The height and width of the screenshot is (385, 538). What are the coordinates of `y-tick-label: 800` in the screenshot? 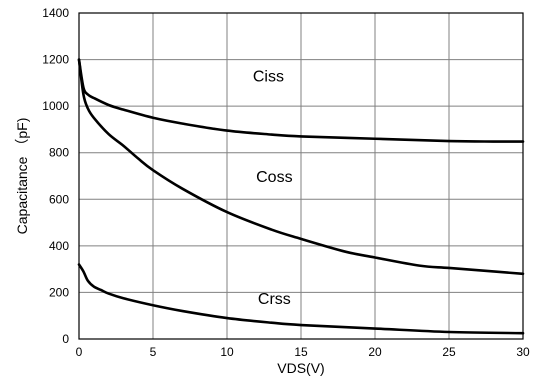 It's located at (59, 153).